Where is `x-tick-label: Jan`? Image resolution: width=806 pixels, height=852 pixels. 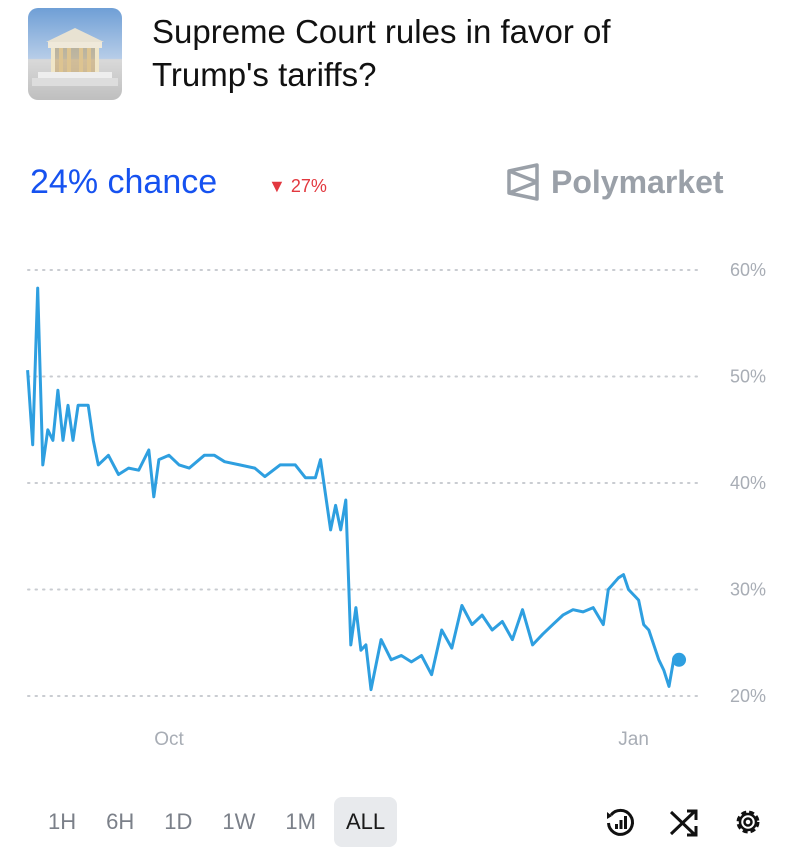 x-tick-label: Jan is located at coordinates (633, 739).